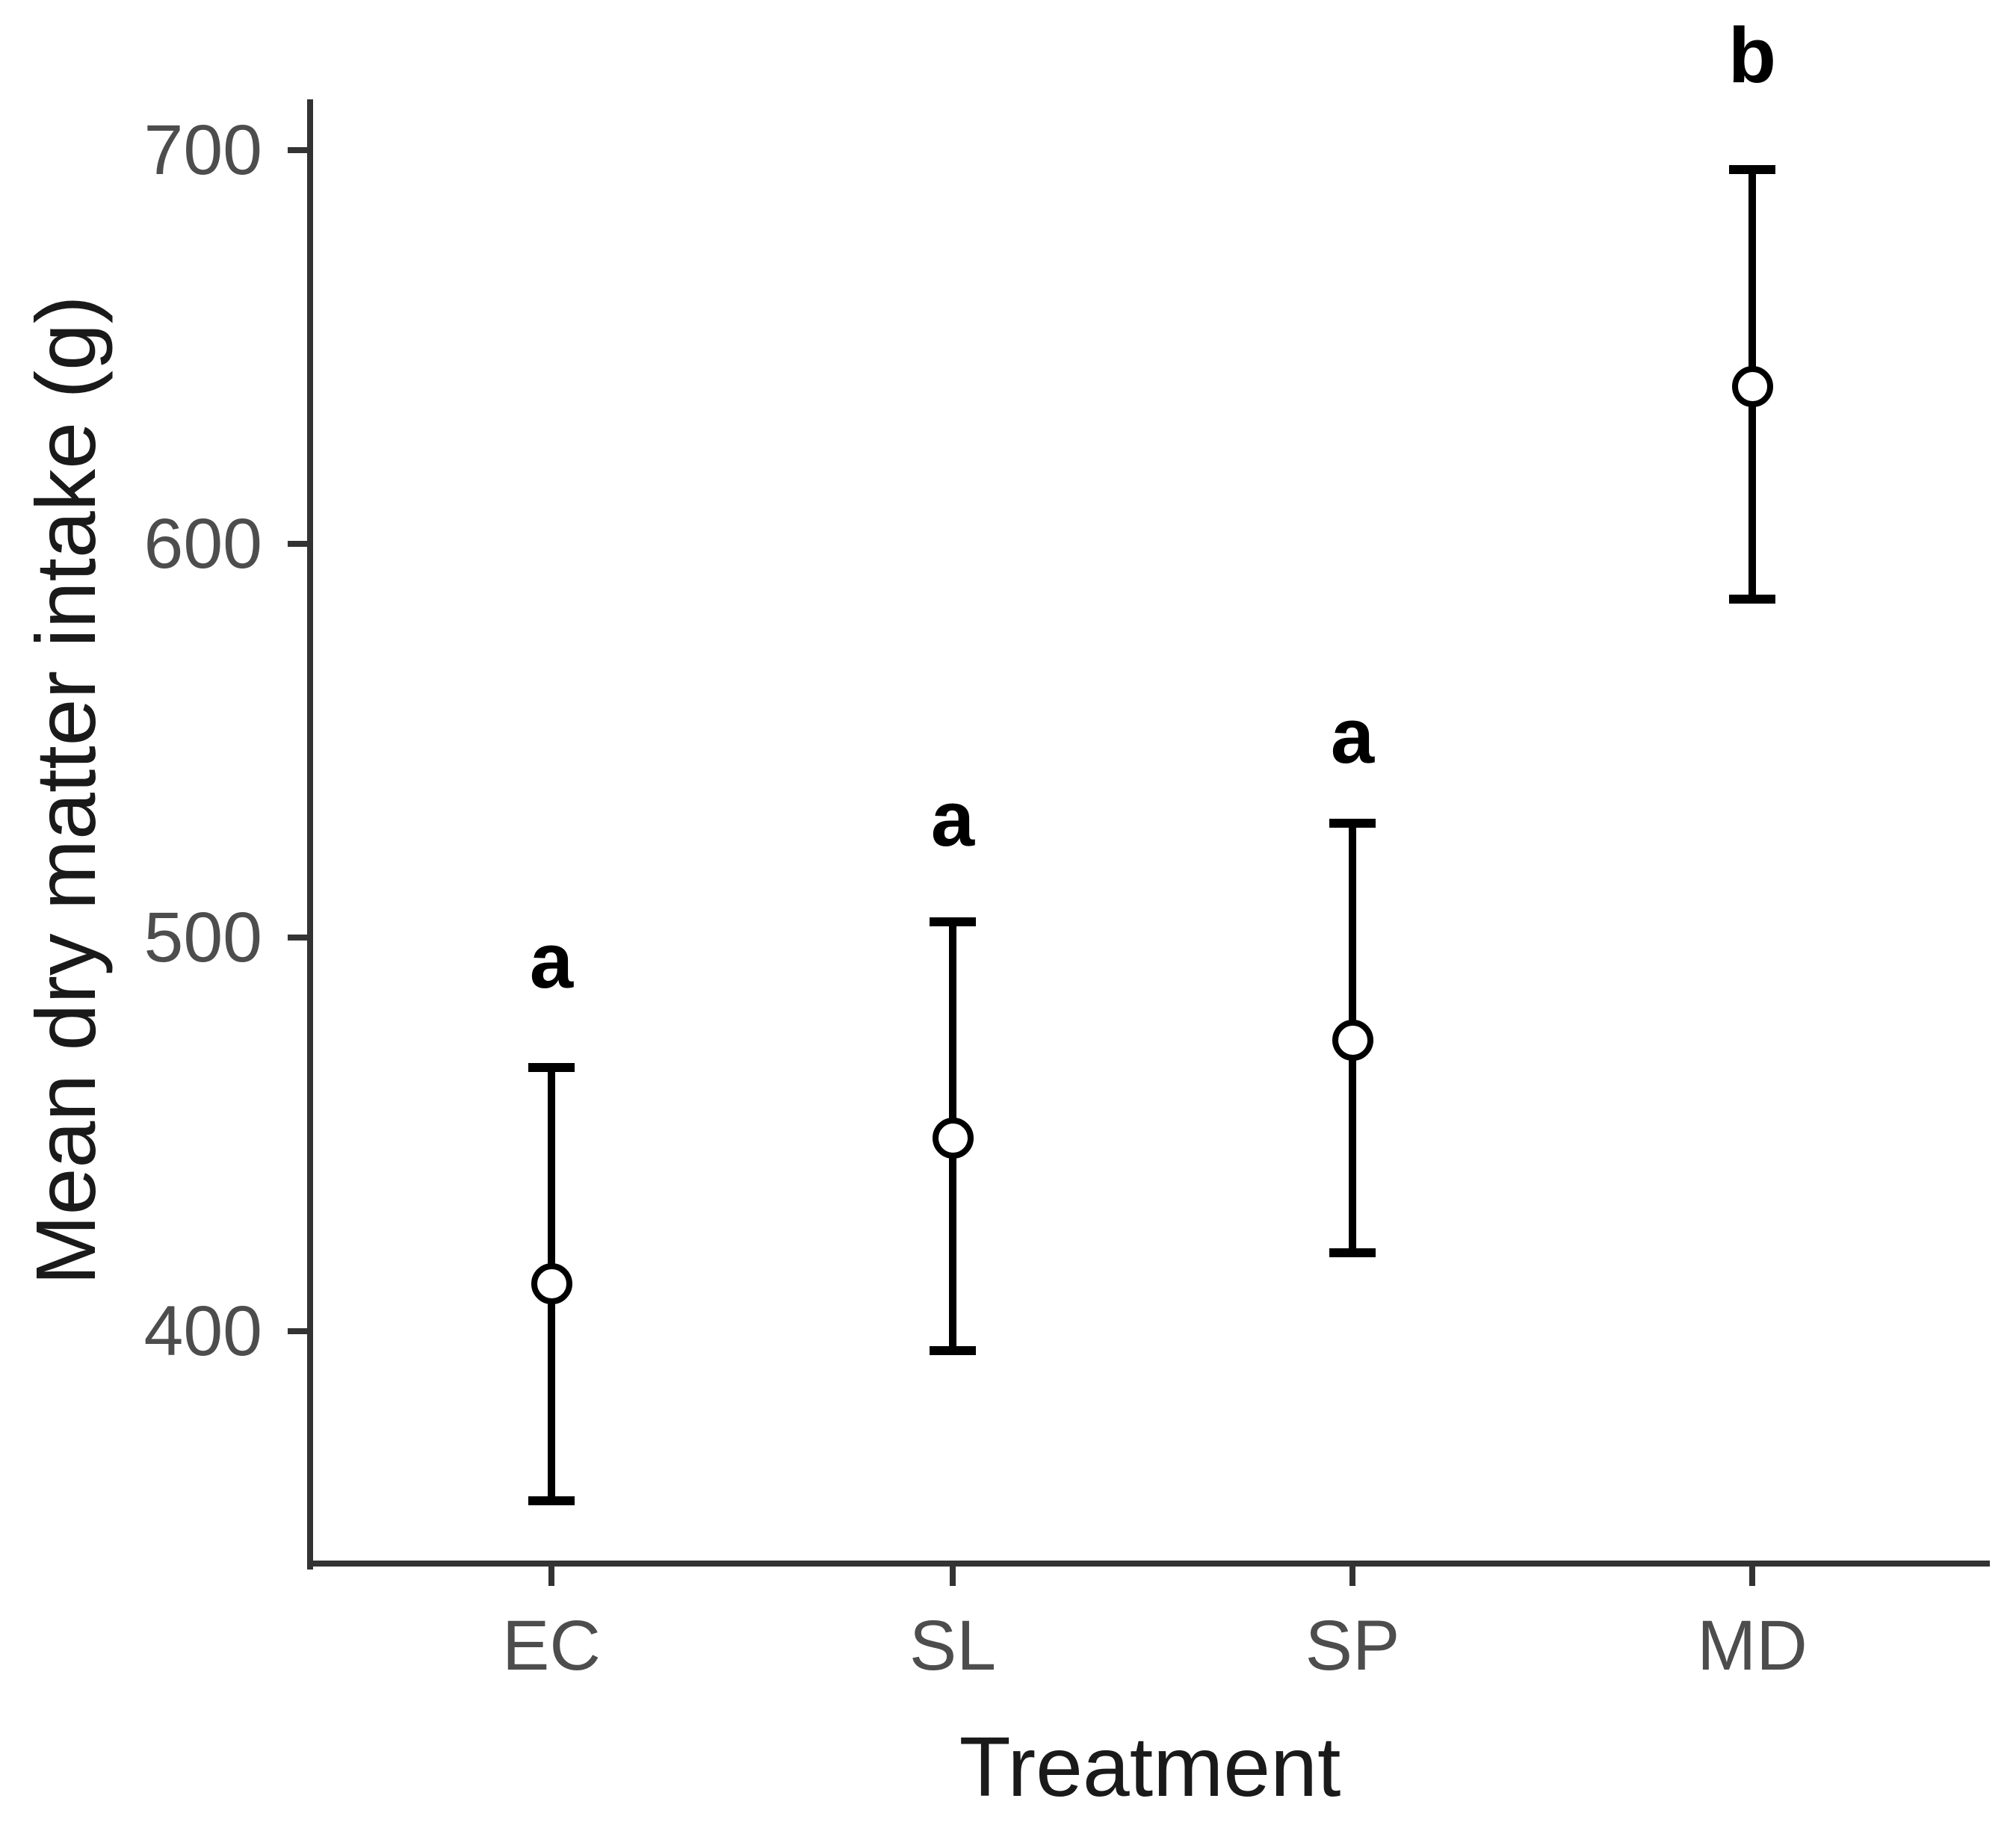 The height and width of the screenshot is (1825, 2016). I want to click on x-tick-label-SL: SL, so click(953, 1645).